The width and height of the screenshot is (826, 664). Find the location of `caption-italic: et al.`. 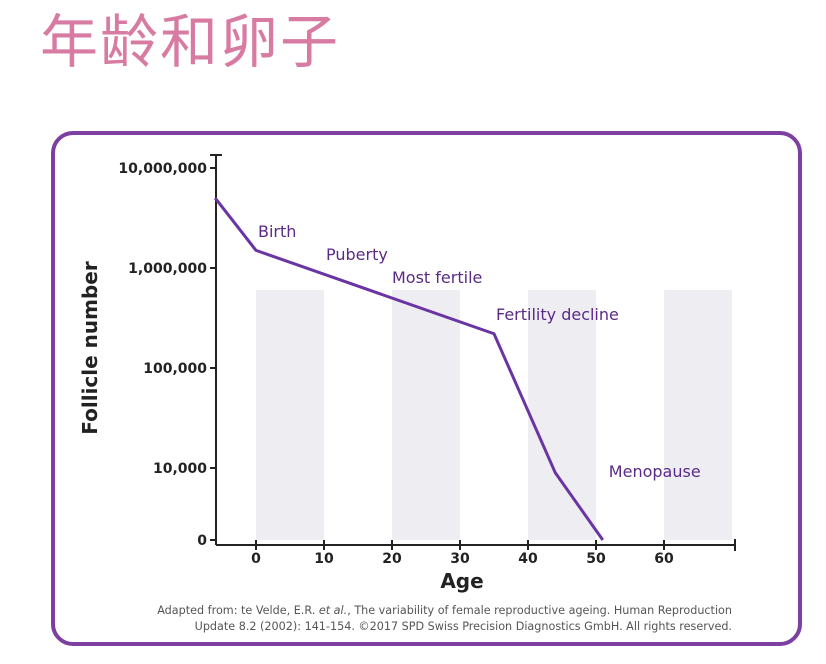

caption-italic: et al. is located at coordinates (333, 610).